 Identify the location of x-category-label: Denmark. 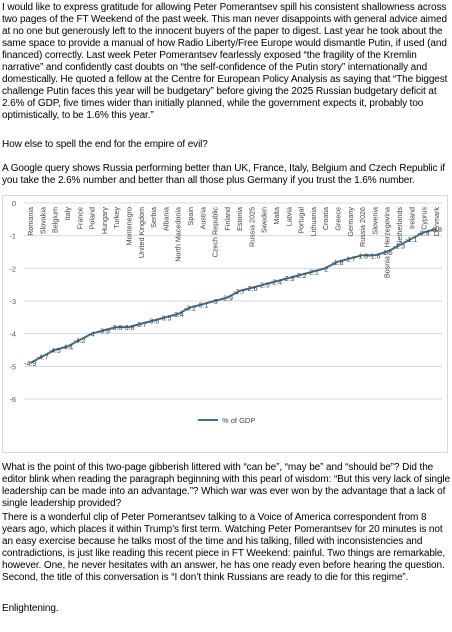
(436, 222).